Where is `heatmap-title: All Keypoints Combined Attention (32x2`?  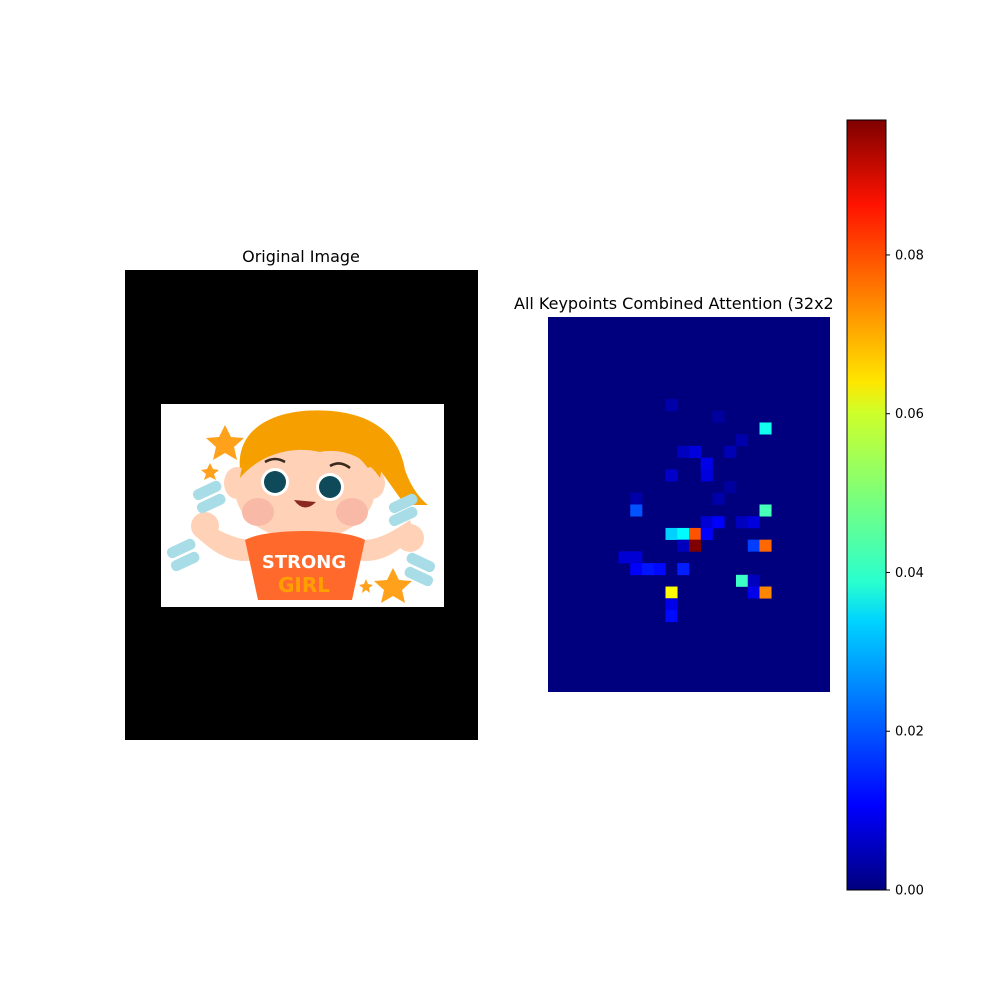
heatmap-title: All Keypoints Combined Attention (32x2 is located at coordinates (674, 303).